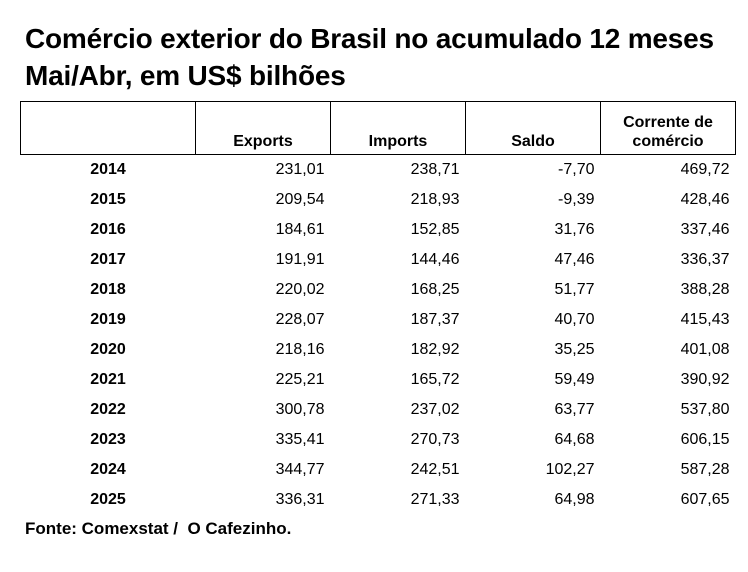 The width and height of the screenshot is (748, 572). What do you see at coordinates (300, 349) in the screenshot?
I see `cell-exports: 218,16` at bounding box center [300, 349].